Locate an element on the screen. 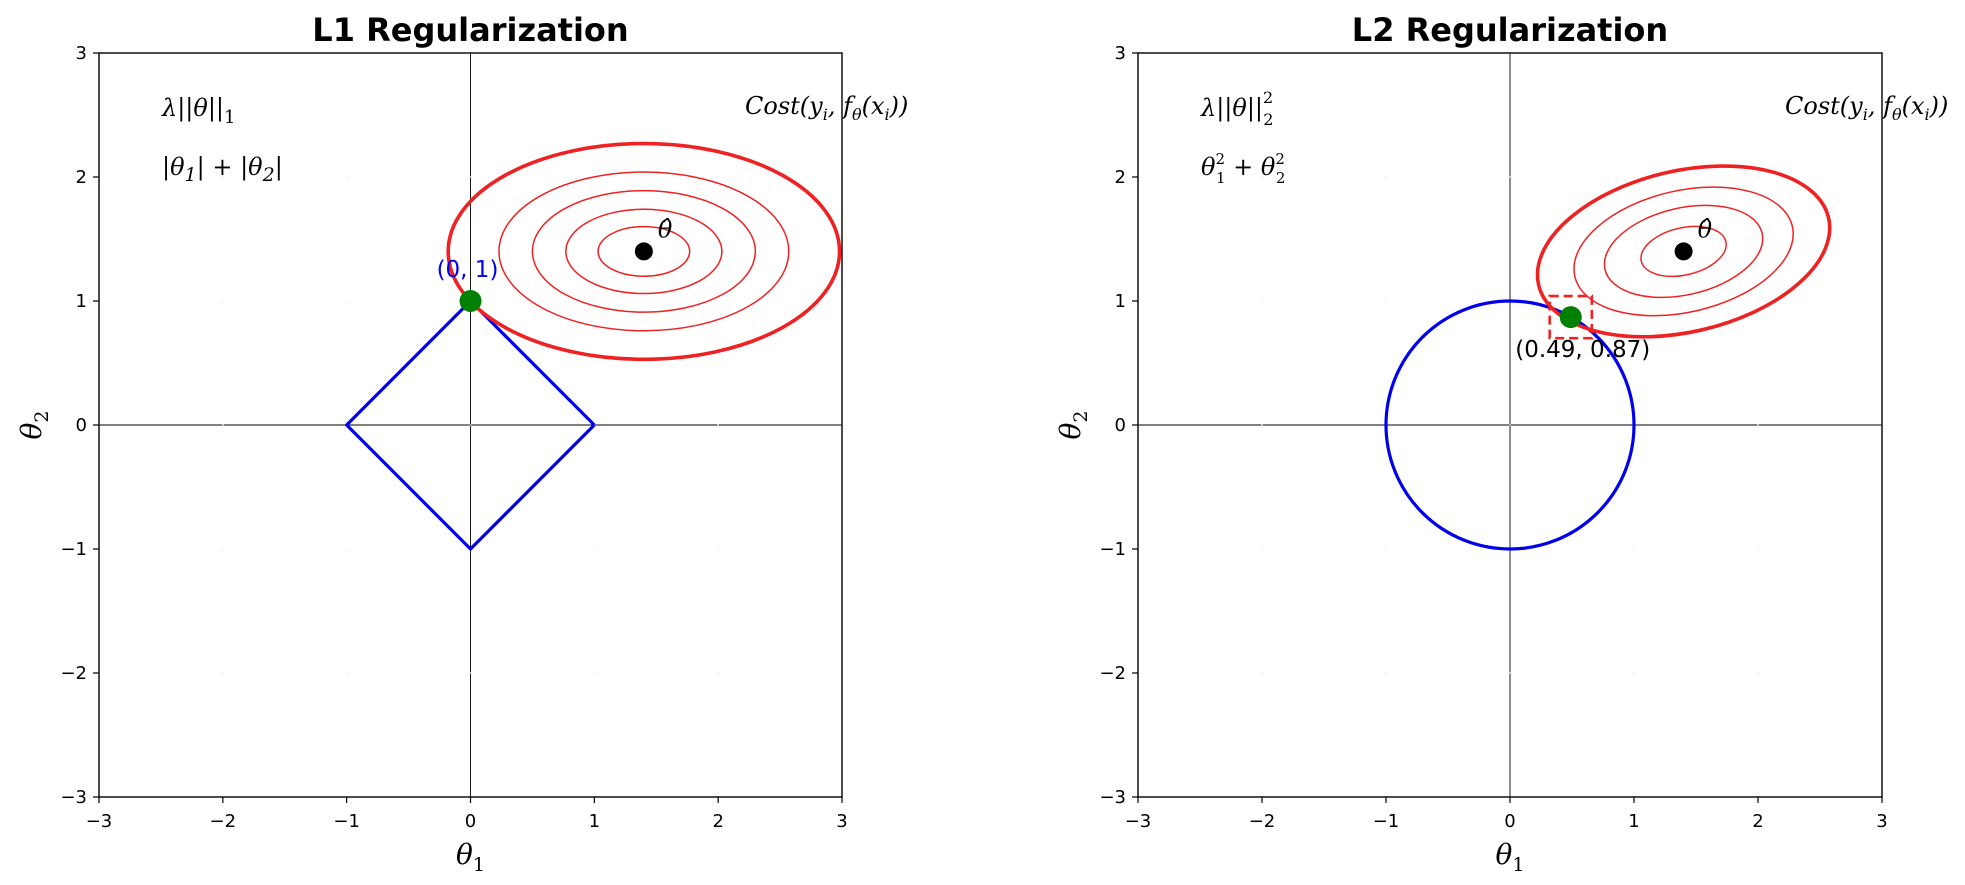  norm-label-part: θ is located at coordinates (1208, 167).